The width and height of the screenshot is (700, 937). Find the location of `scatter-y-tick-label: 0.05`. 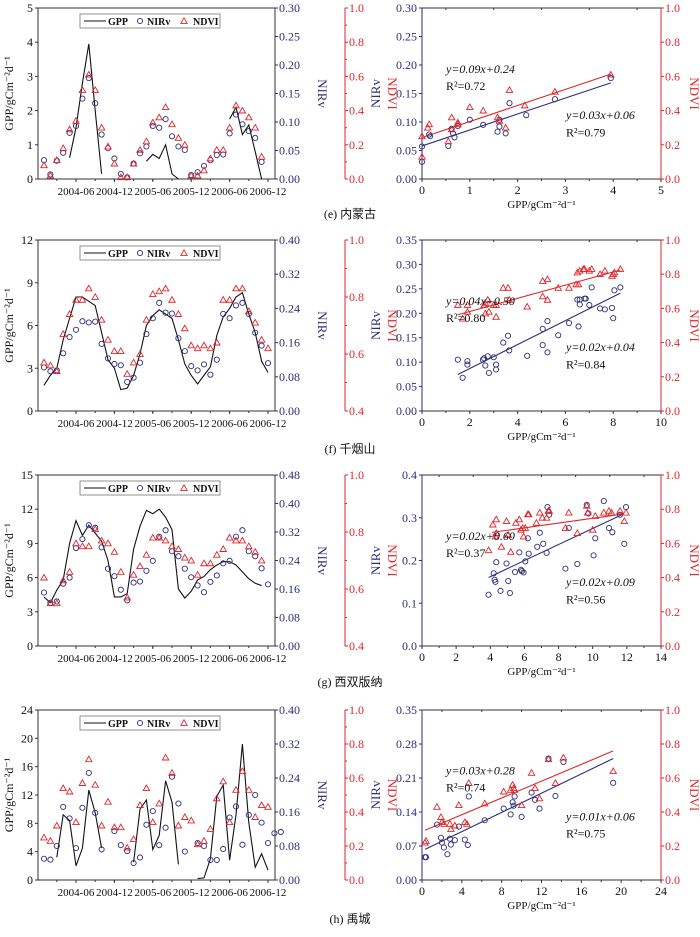

scatter-y-tick-label: 0.05 is located at coordinates (406, 387).